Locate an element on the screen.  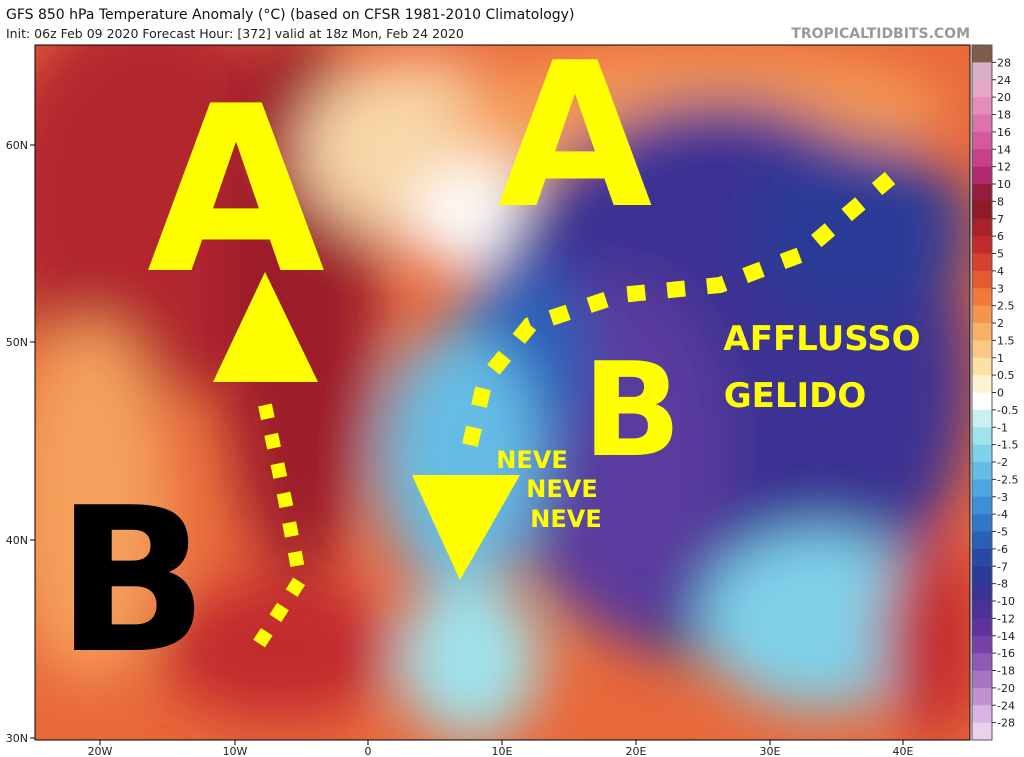
colorbar-label: -3 is located at coordinates (1002, 497).